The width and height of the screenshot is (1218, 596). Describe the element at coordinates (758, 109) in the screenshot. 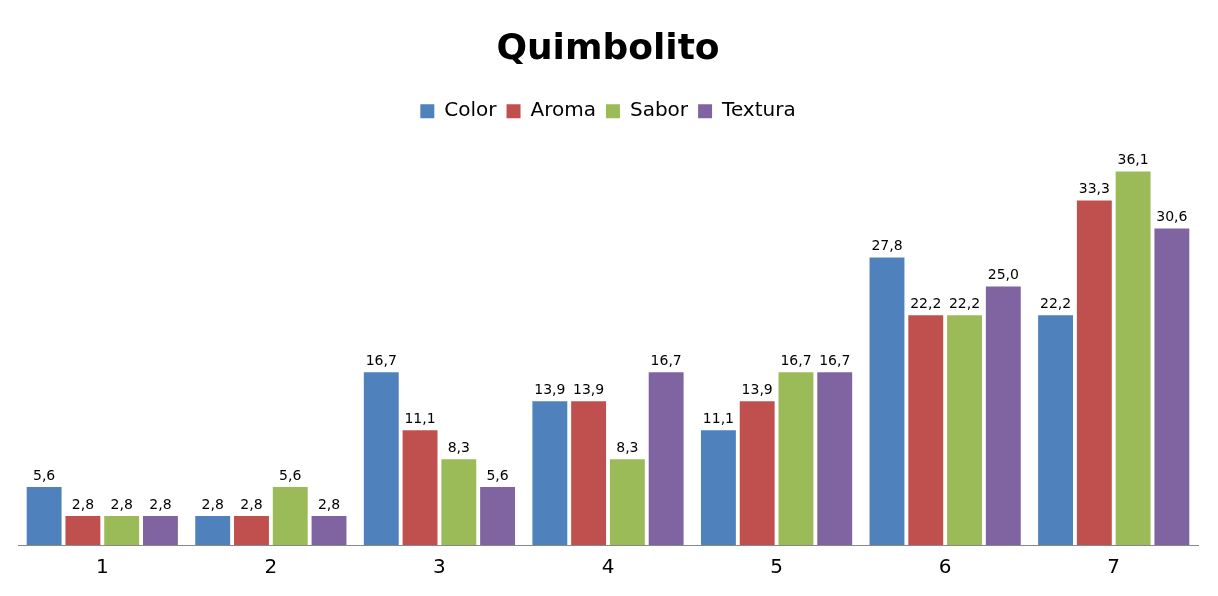

I see `legend-label: Textura` at that location.